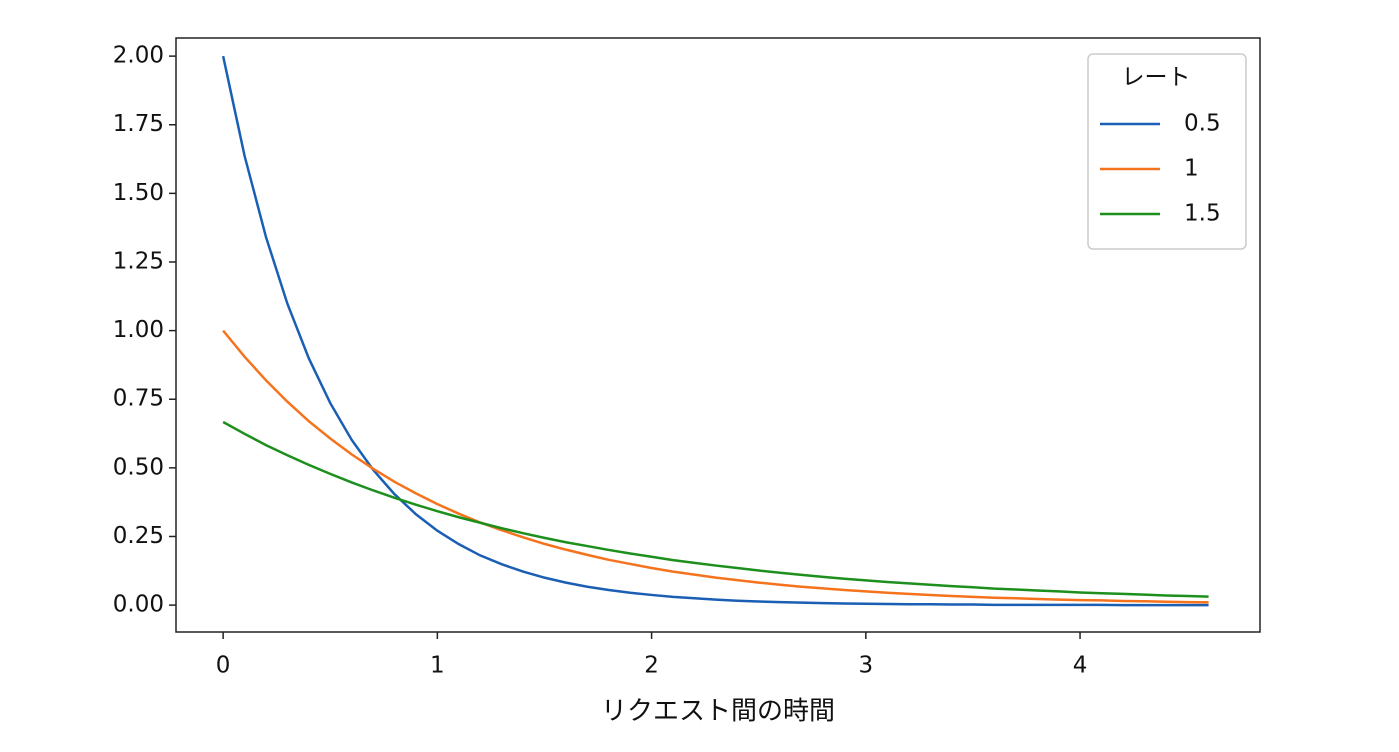 The width and height of the screenshot is (1399, 752). What do you see at coordinates (718, 712) in the screenshot?
I see `x-axis-label: リクエスト間の時間` at bounding box center [718, 712].